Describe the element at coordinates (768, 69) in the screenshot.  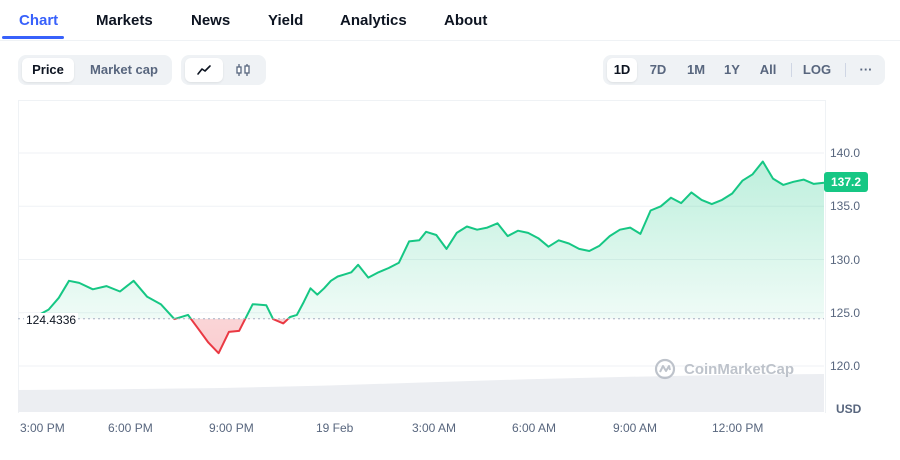
I see `range-all: All` at that location.